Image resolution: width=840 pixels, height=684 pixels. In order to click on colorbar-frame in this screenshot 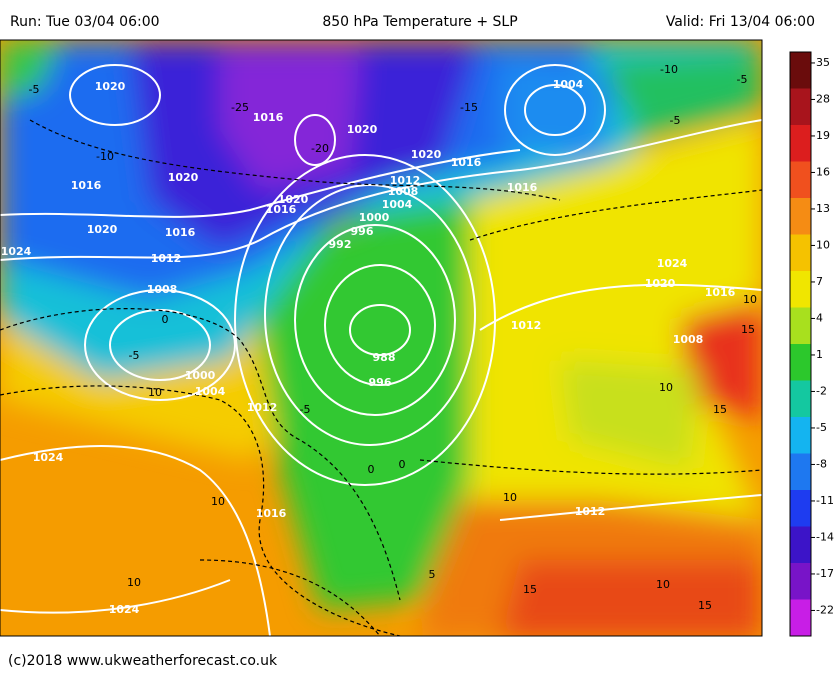, I will do `click(800, 344)`.